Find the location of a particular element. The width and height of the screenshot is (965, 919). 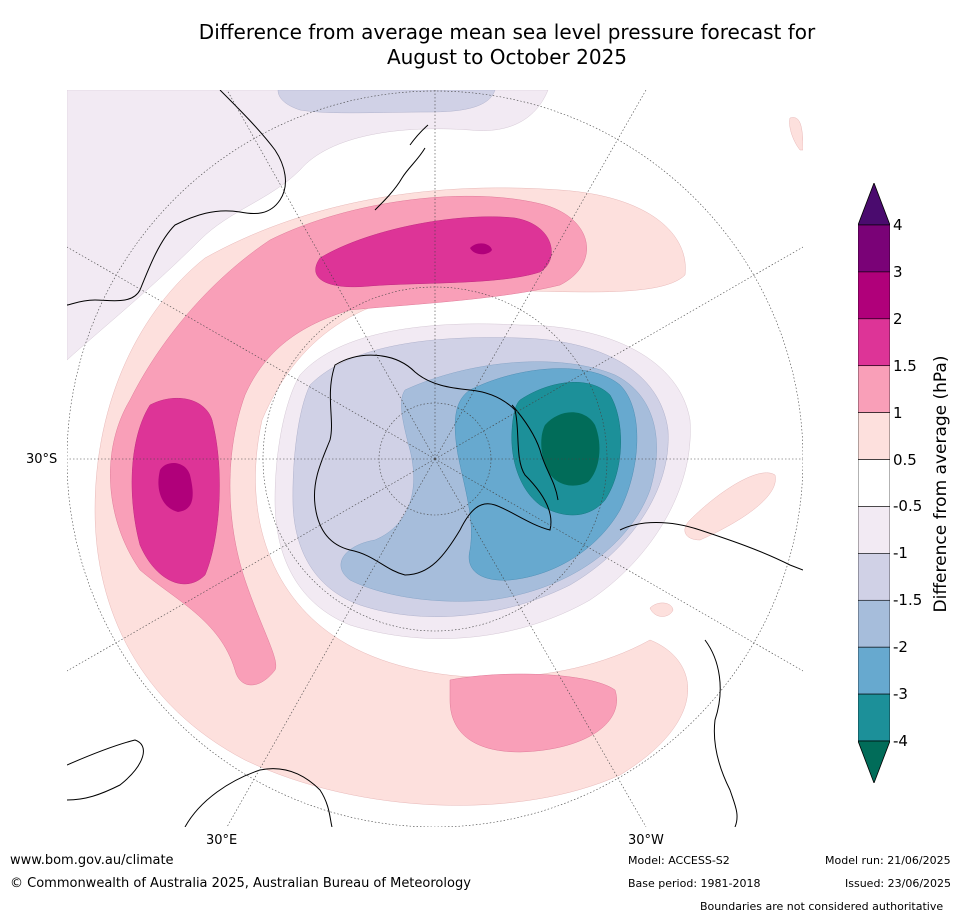

colorbar-title: Difference from average (hPa) is located at coordinates (941, 484).